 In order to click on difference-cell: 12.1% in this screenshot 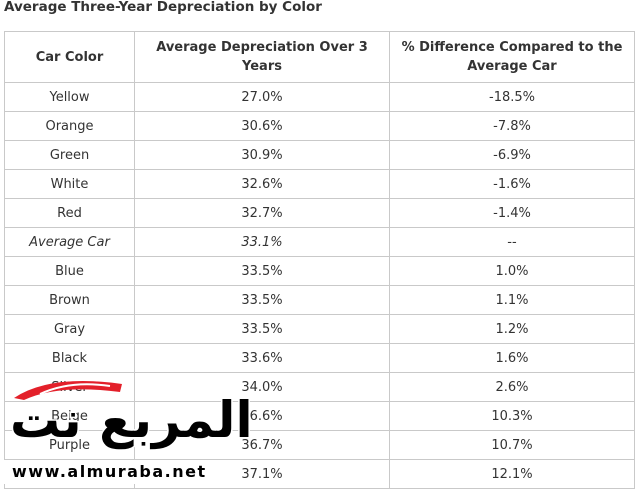, I will do `click(512, 474)`.